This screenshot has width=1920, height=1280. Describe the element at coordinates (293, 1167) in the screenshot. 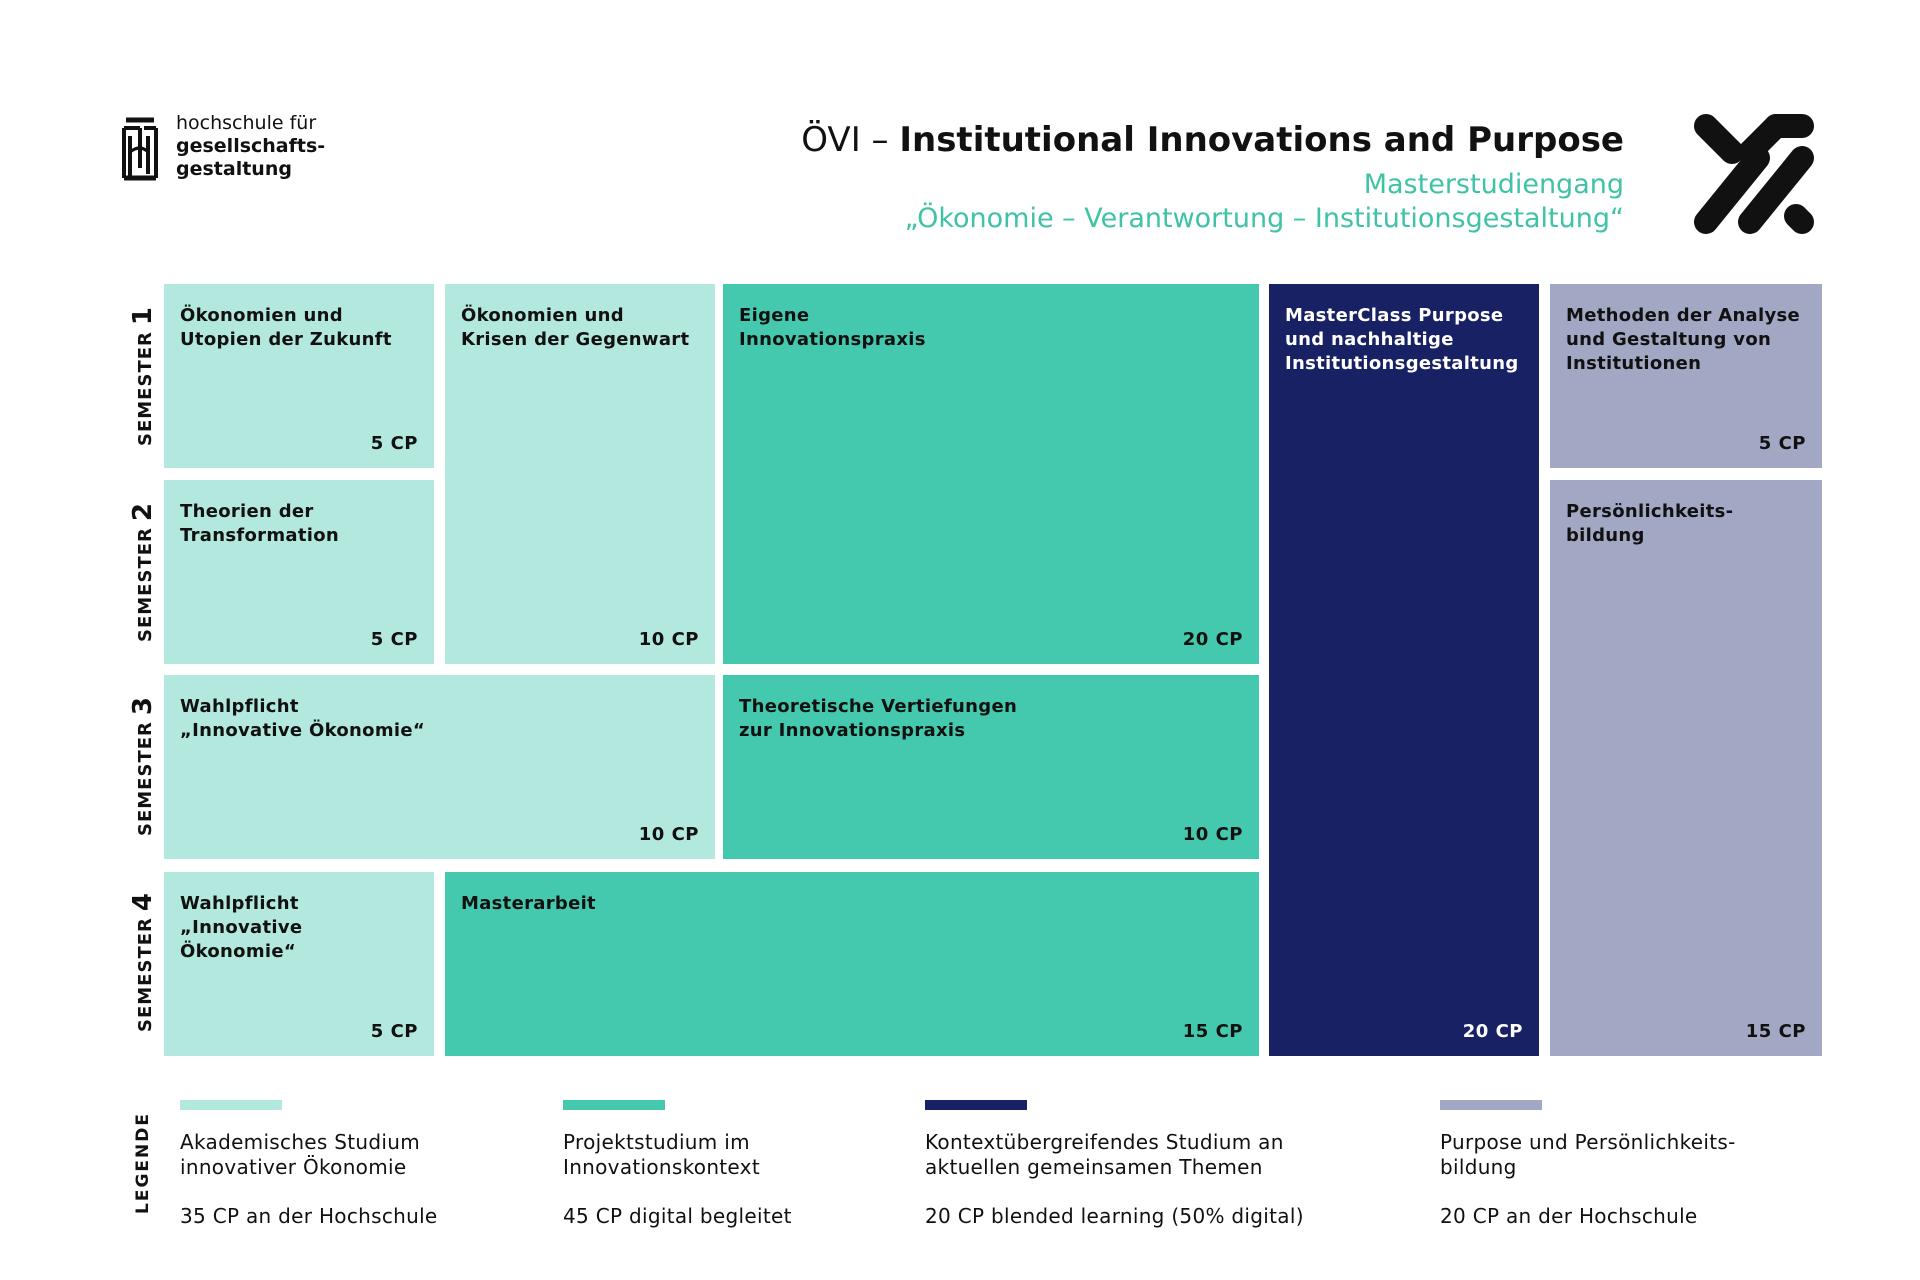

I see `legend-title-line: innovativer Ökonomie` at that location.